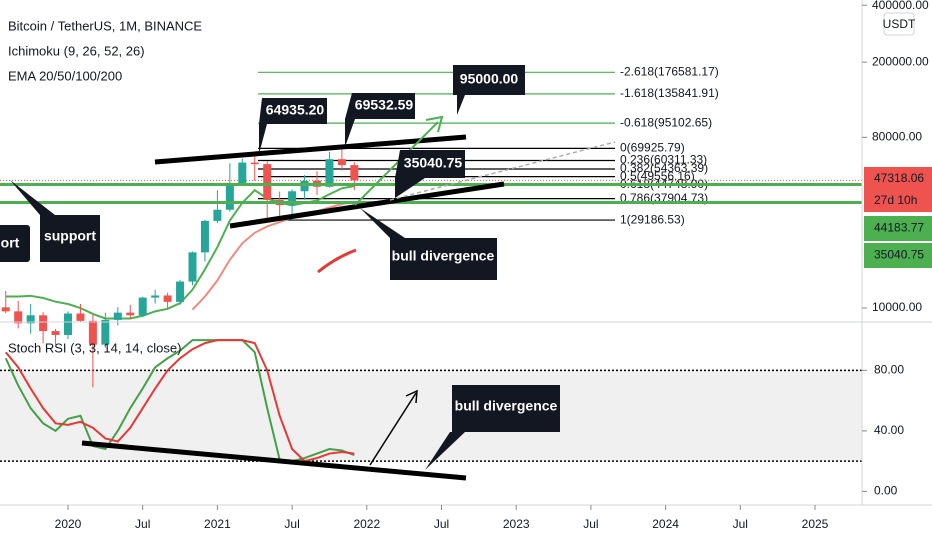 The height and width of the screenshot is (550, 932). Describe the element at coordinates (889, 370) in the screenshot. I see `y-tick-label: 80.00` at that location.